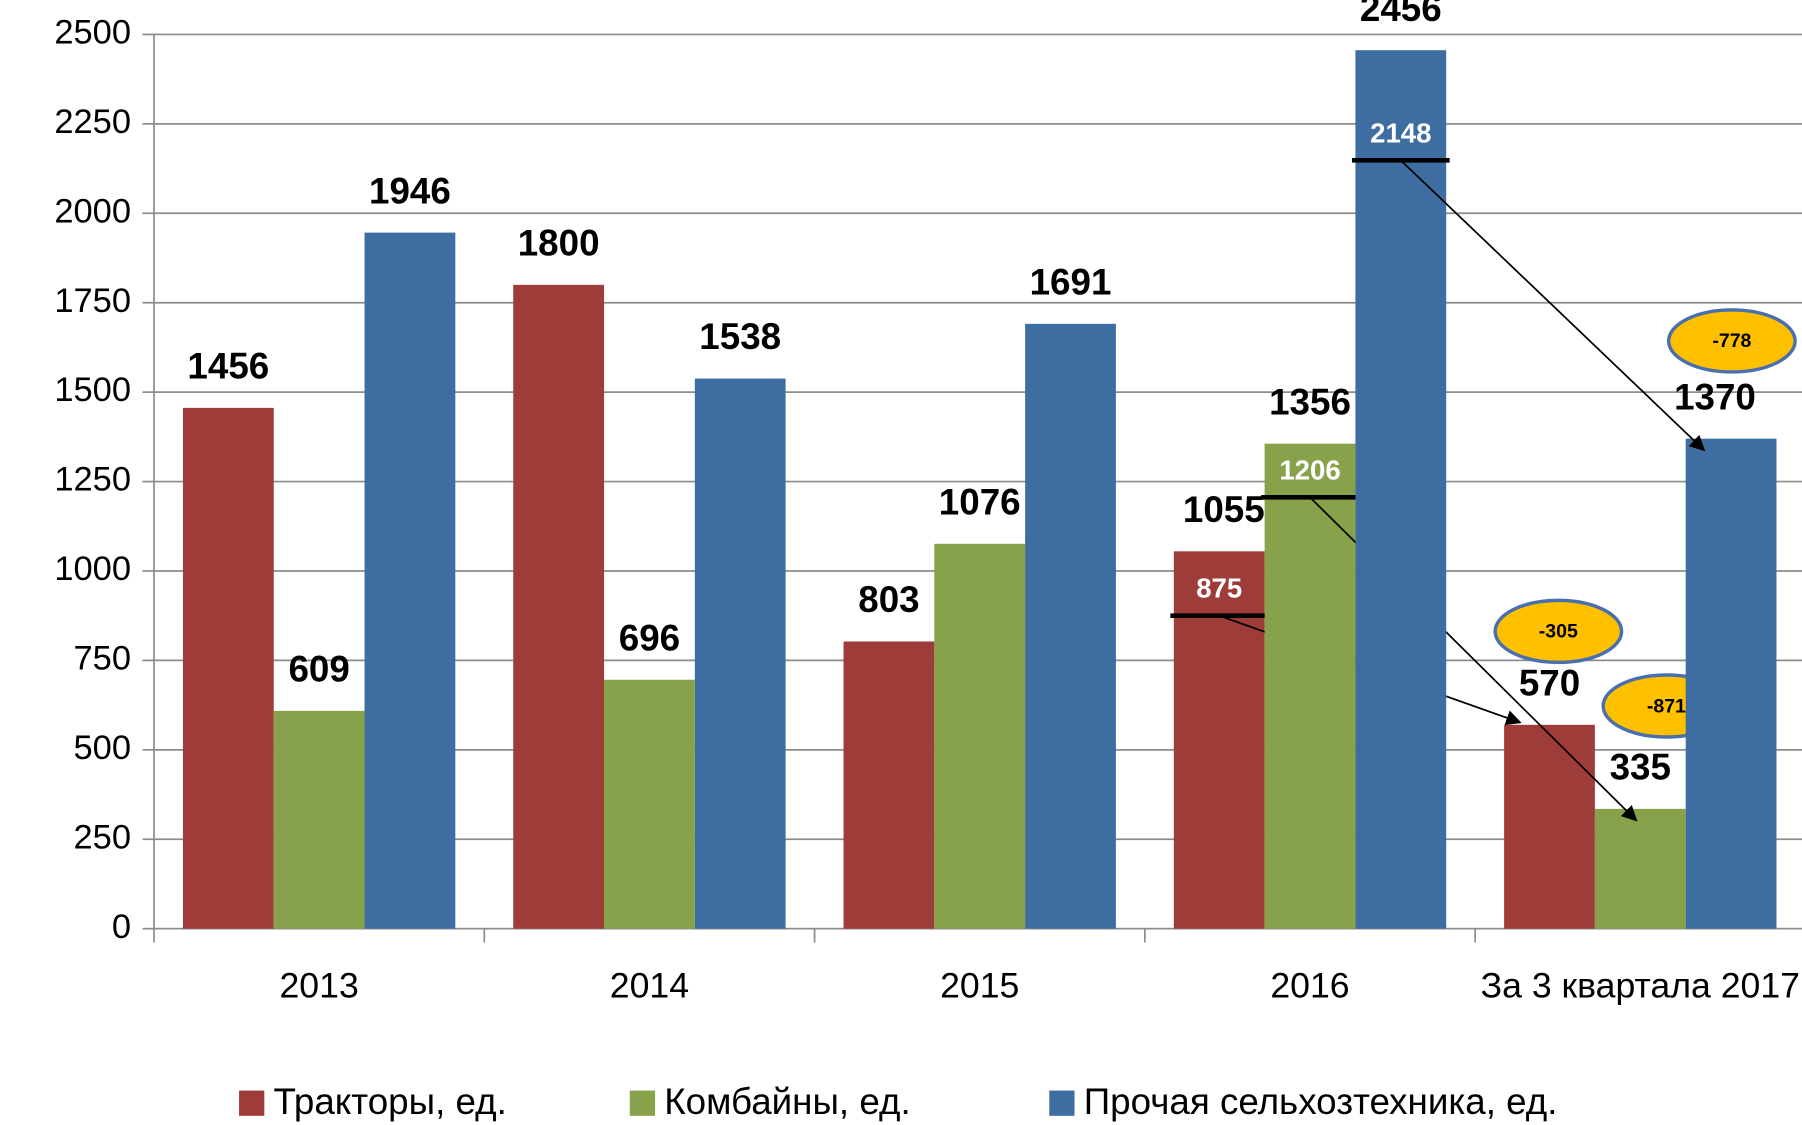 This screenshot has width=1802, height=1125. Describe the element at coordinates (1400, 132) in the screenshot. I see `marker-label: 2148` at that location.